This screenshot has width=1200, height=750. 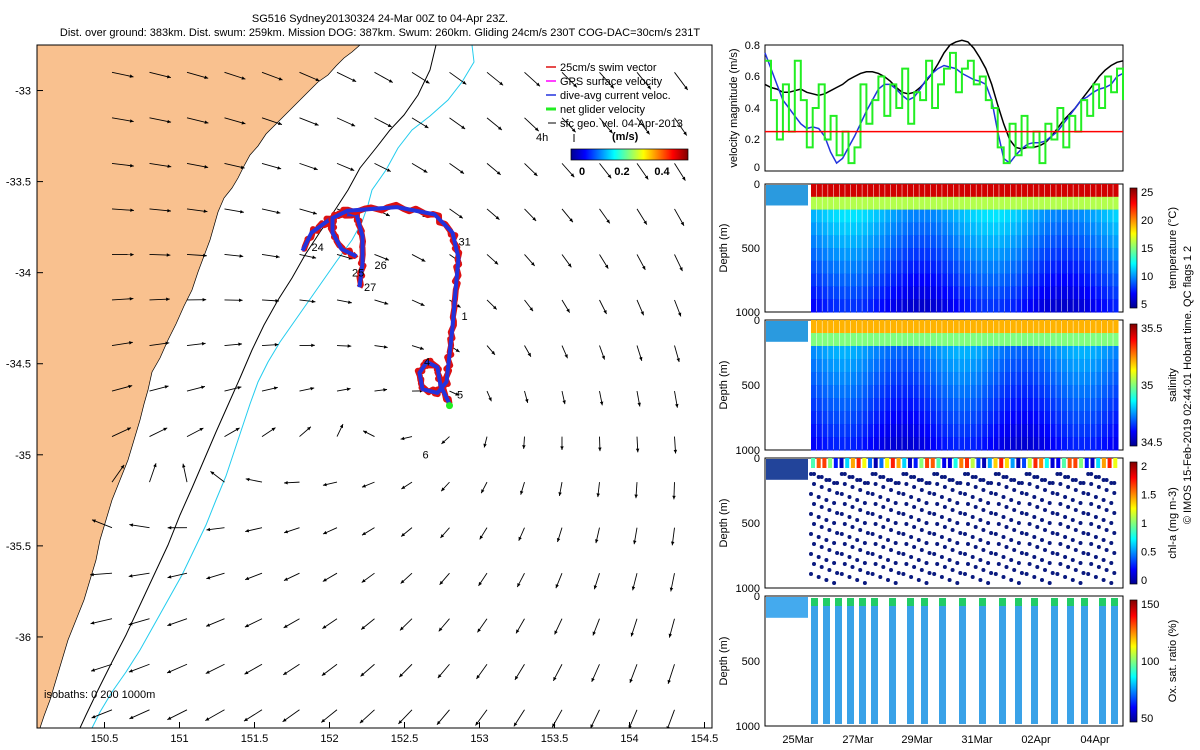 I want to click on map-xtick-label: 150.5, so click(x=105, y=739).